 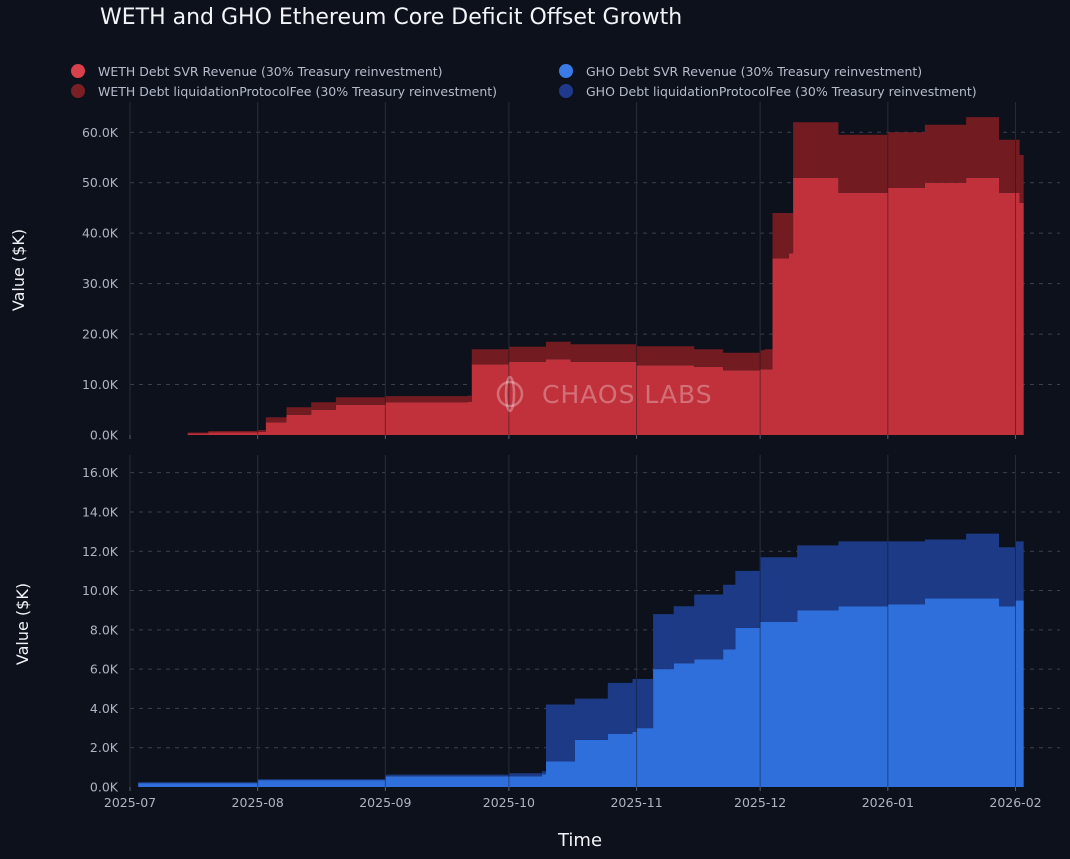 I want to click on y-tick-label: 2.0K, so click(x=104, y=747).